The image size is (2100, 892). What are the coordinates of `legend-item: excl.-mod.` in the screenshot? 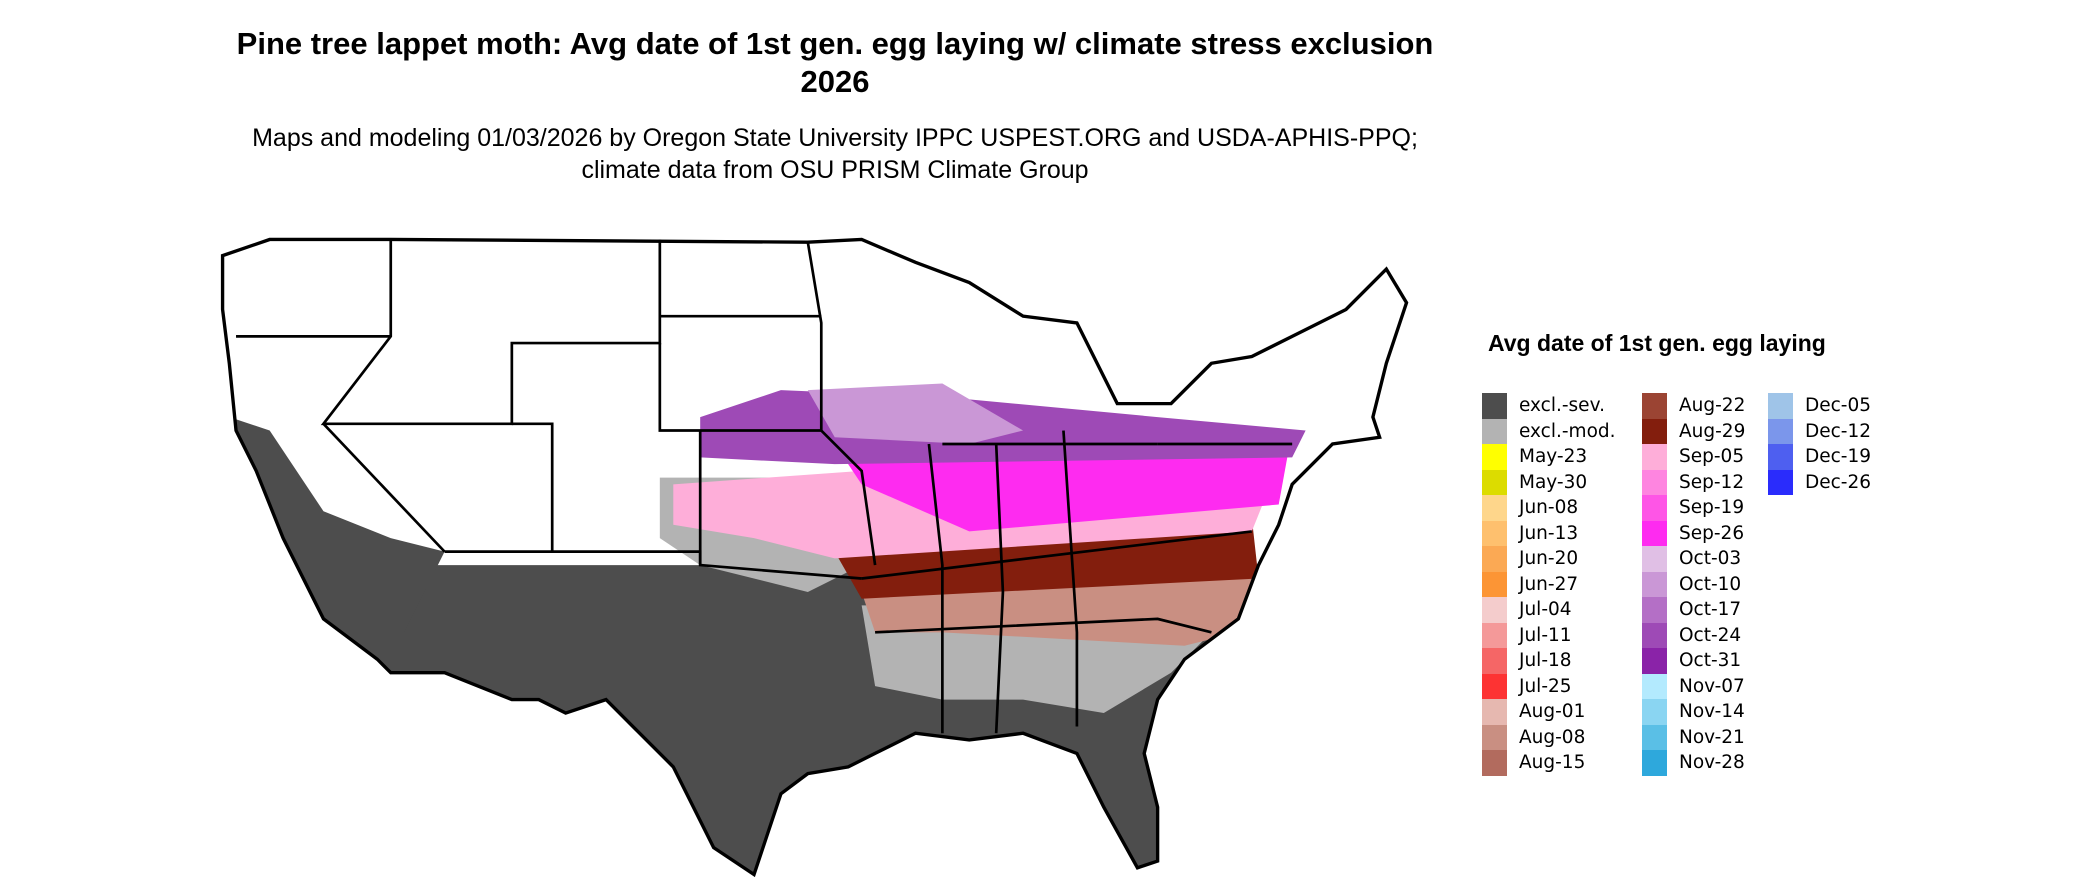 It's located at (1549, 431).